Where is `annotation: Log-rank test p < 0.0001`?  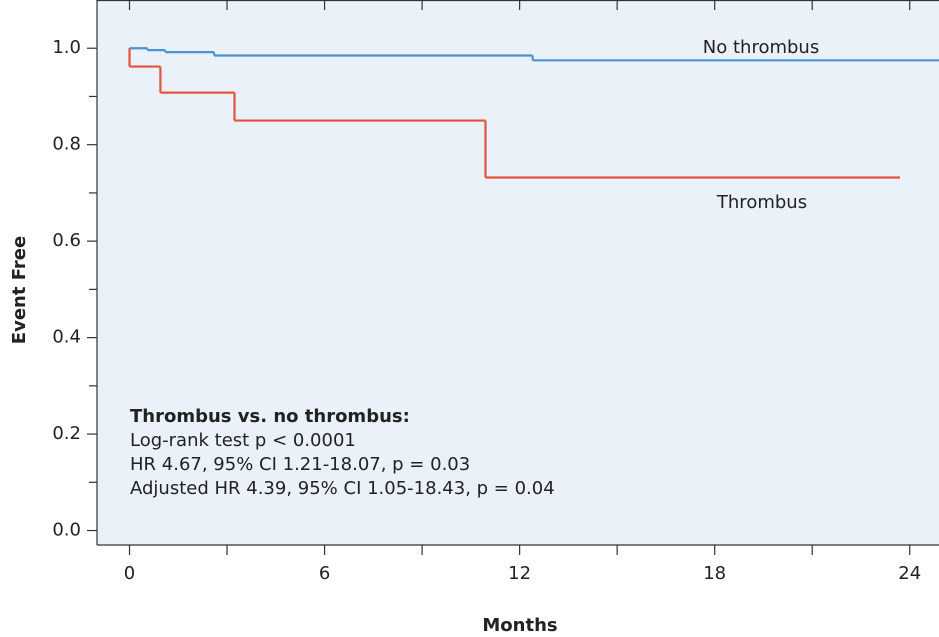
annotation: Log-rank test p < 0.0001 is located at coordinates (243, 440).